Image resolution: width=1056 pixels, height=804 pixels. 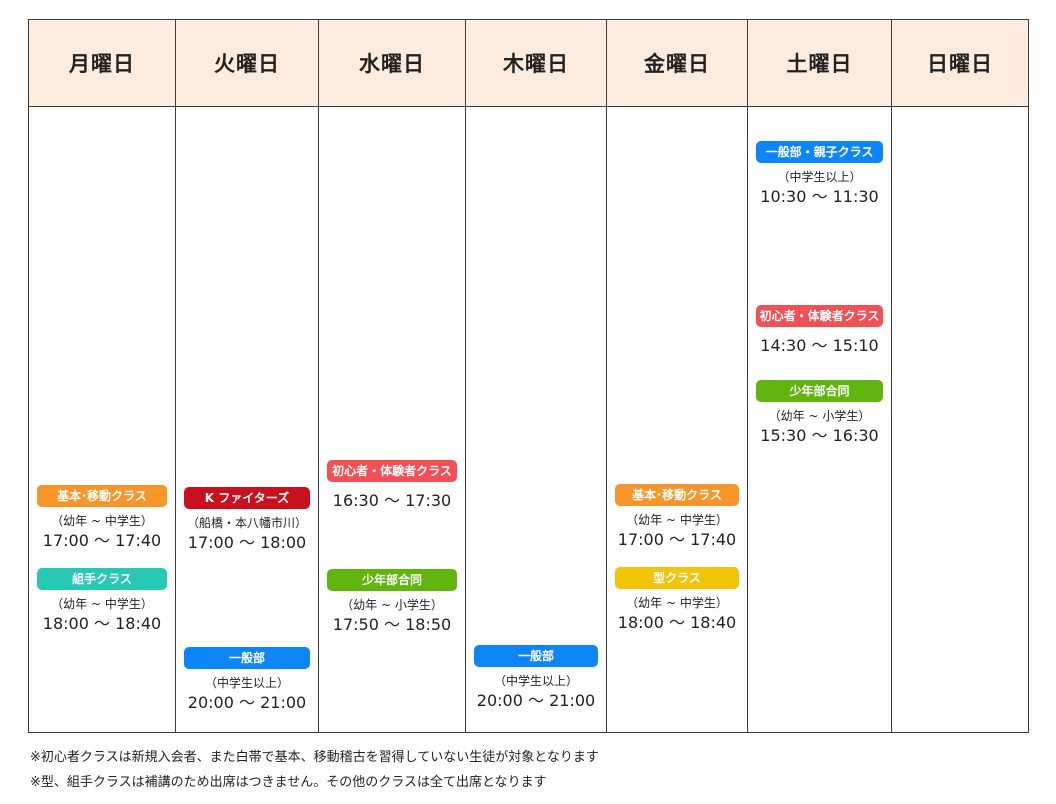 What do you see at coordinates (247, 542) in the screenshot?
I see `class-time: 17:00 〜 18:00` at bounding box center [247, 542].